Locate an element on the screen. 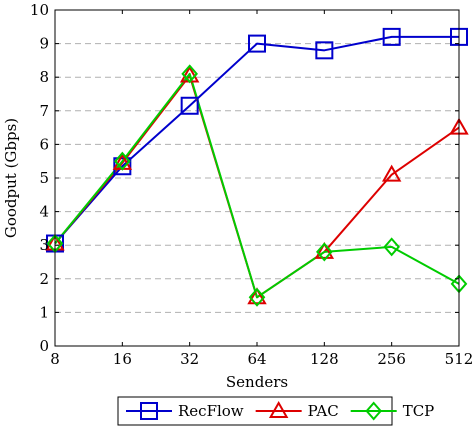 The height and width of the screenshot is (429, 474). x-tick-label: 8 is located at coordinates (55, 359).